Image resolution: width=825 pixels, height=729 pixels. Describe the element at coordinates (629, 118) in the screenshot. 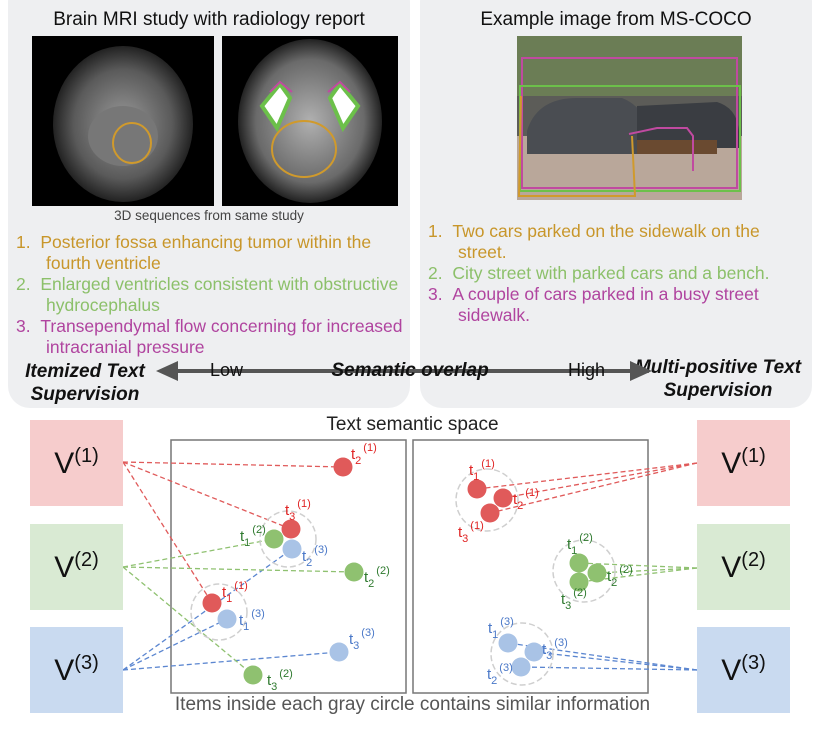

I see `coco-image` at that location.